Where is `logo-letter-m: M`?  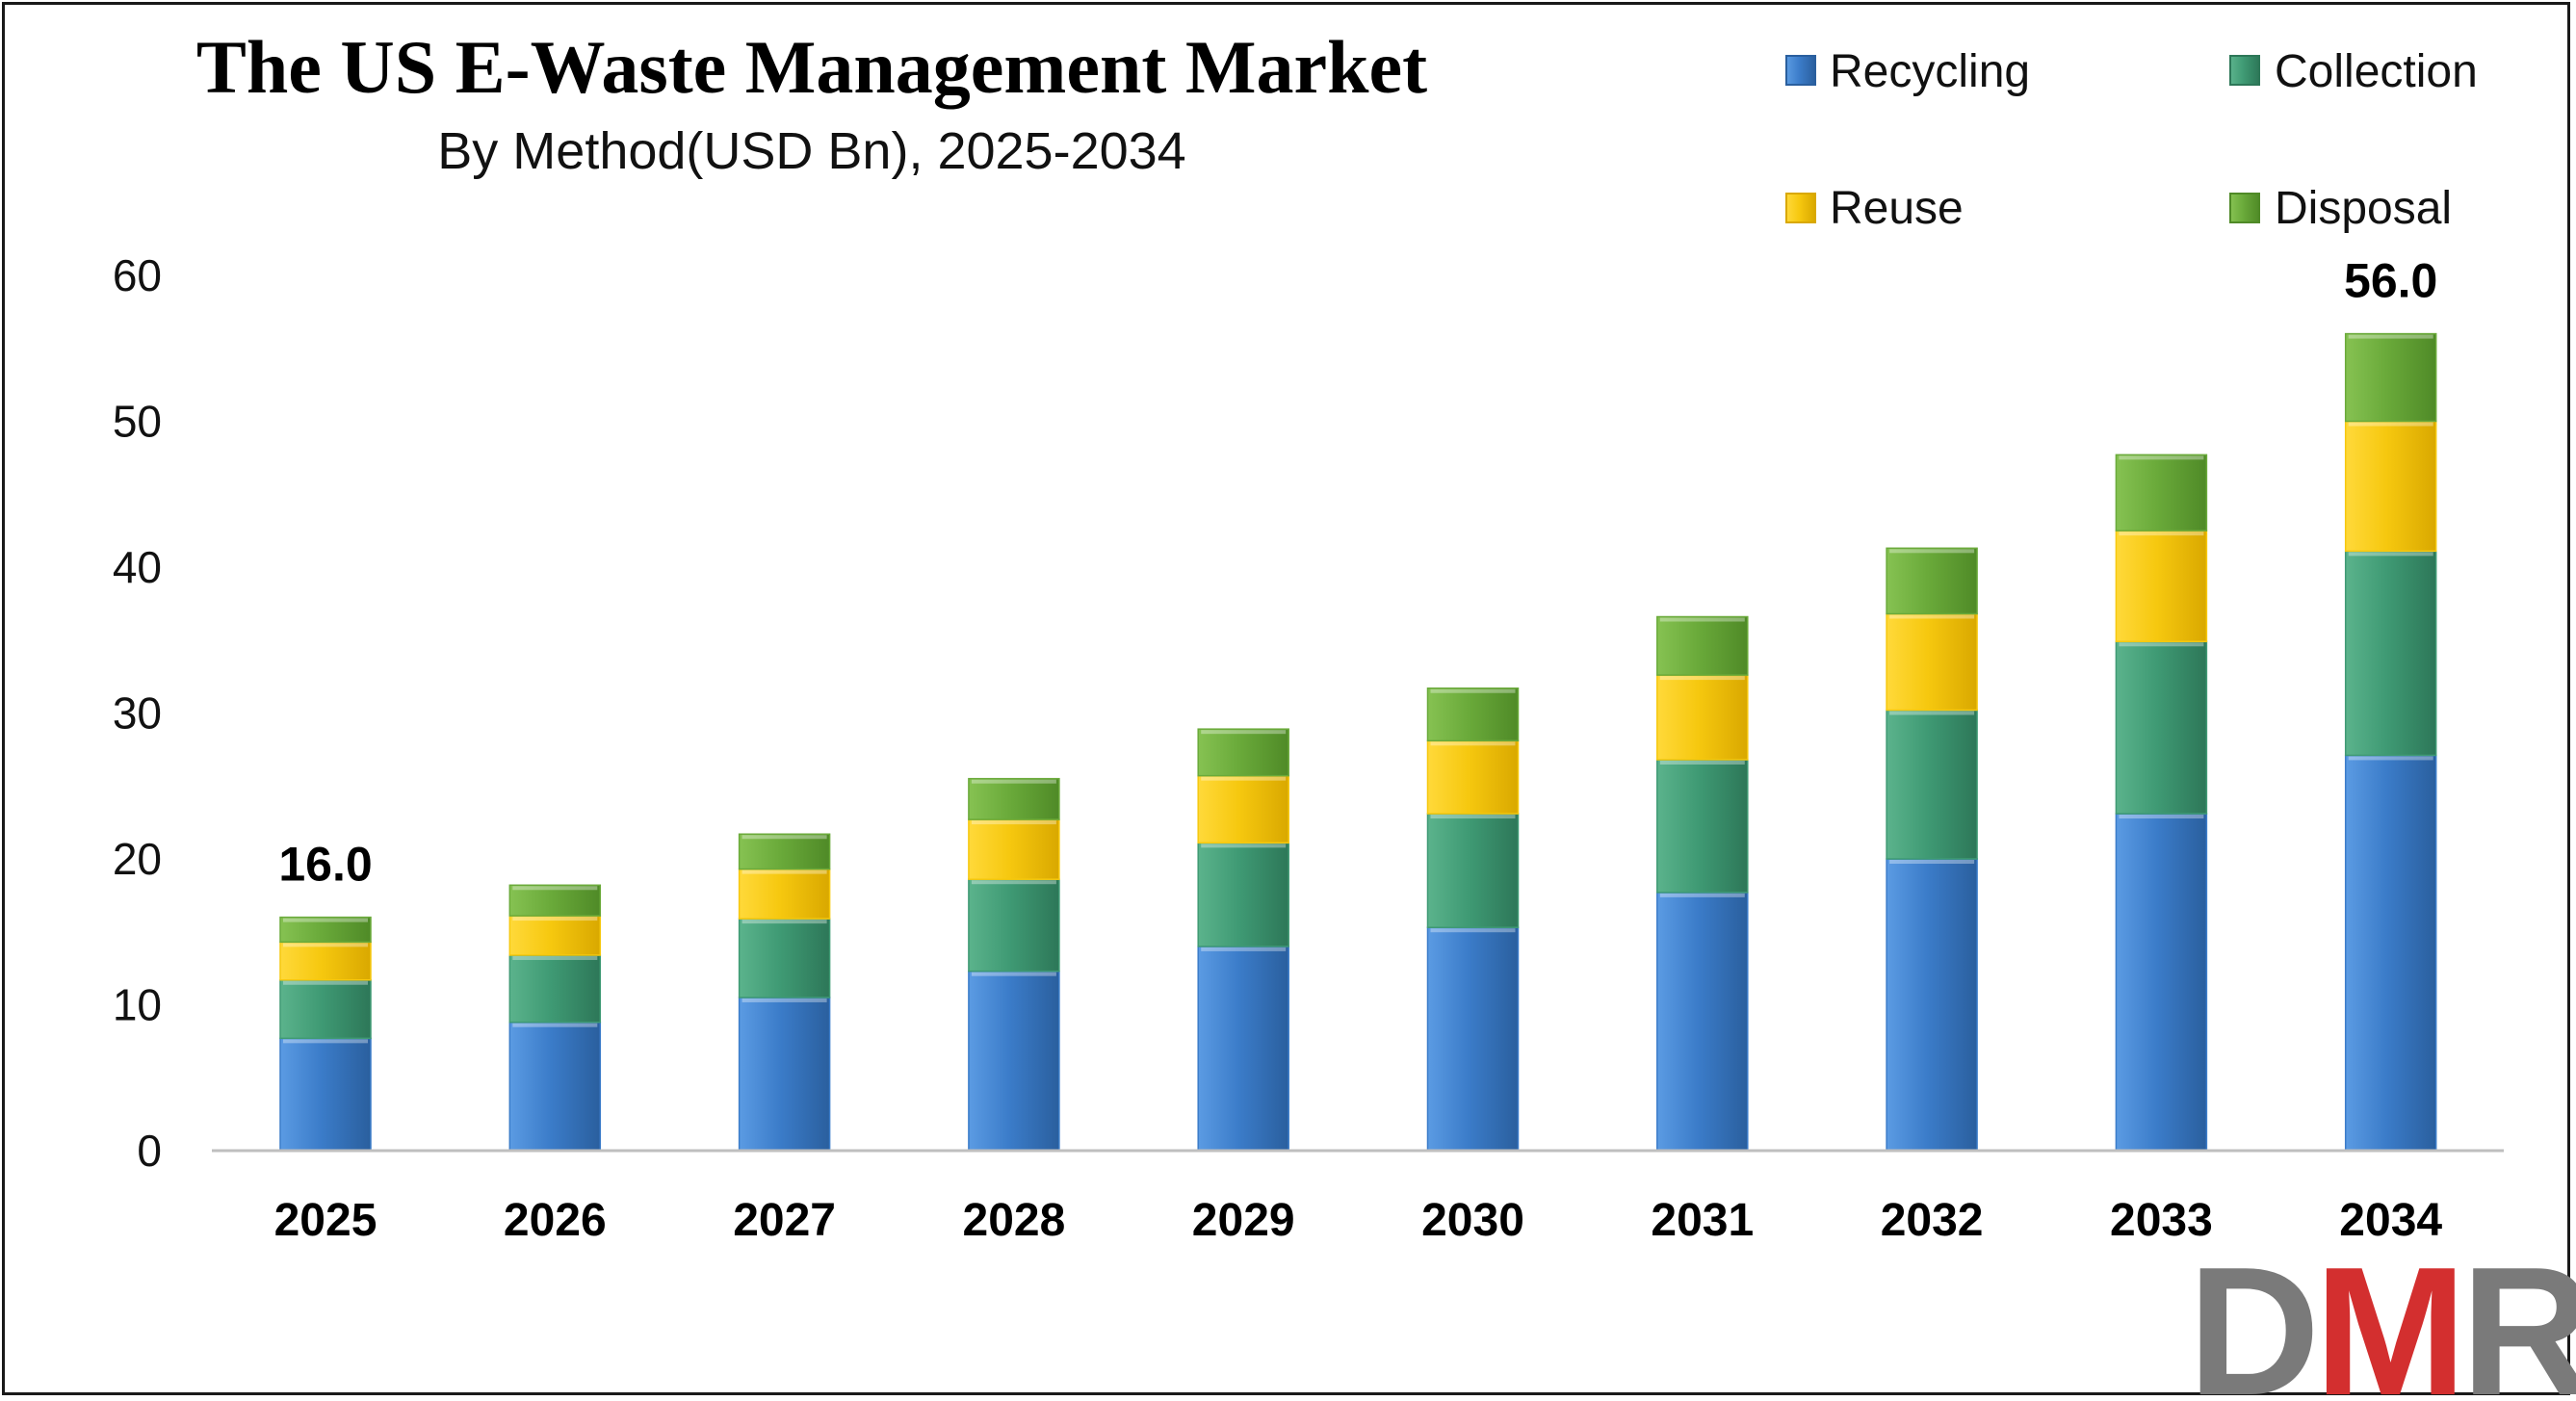
logo-letter-m: M is located at coordinates (2387, 1315).